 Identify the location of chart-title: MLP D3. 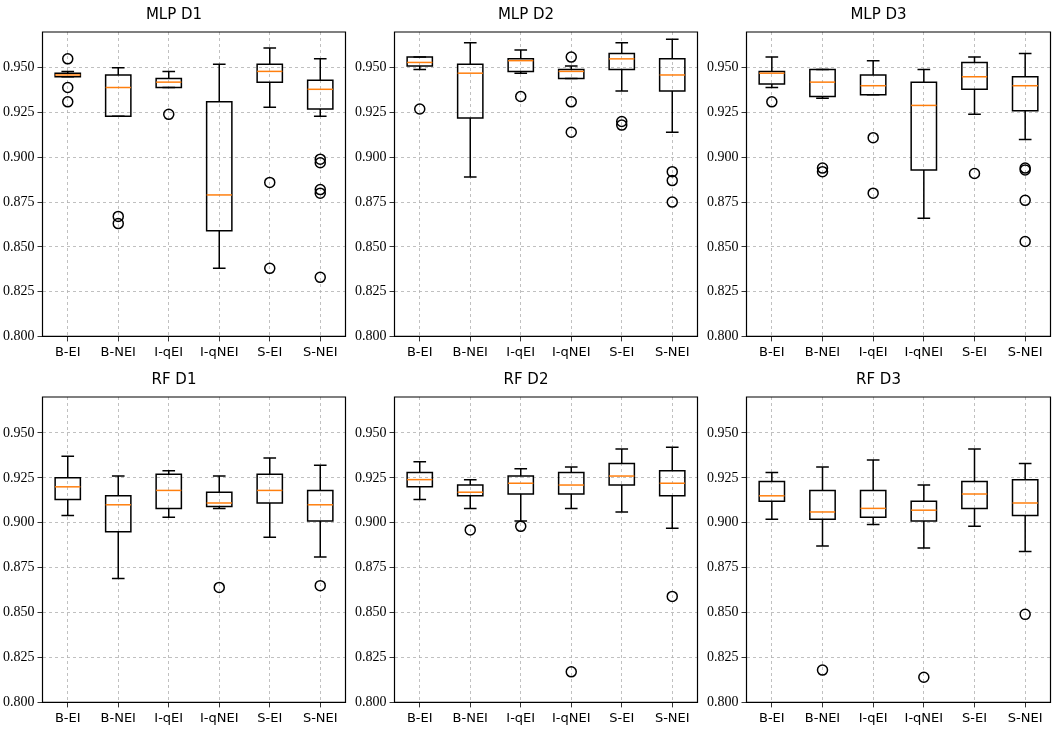
(878, 13).